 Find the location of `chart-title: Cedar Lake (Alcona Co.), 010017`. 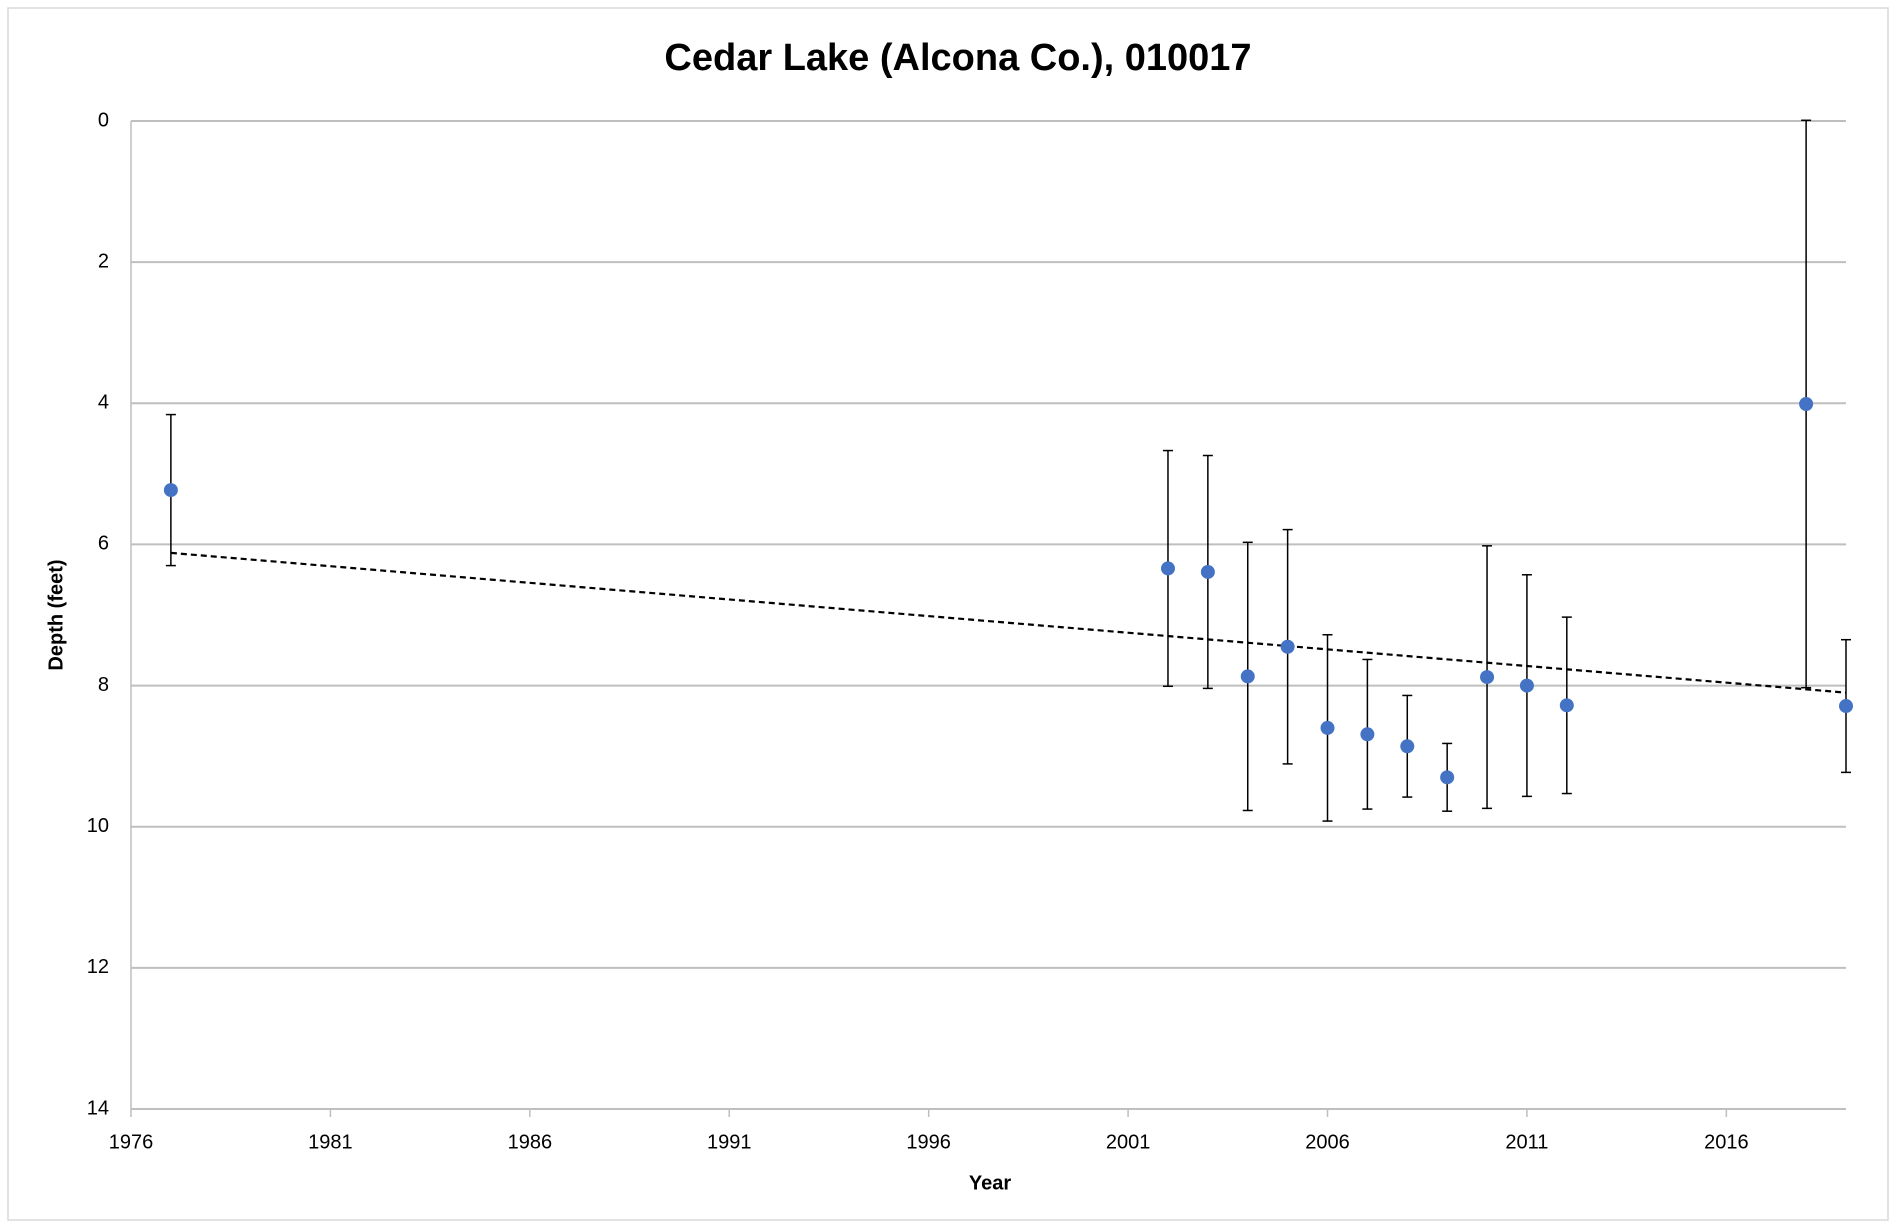

chart-title: Cedar Lake (Alcona Co.), 010017 is located at coordinates (957, 58).